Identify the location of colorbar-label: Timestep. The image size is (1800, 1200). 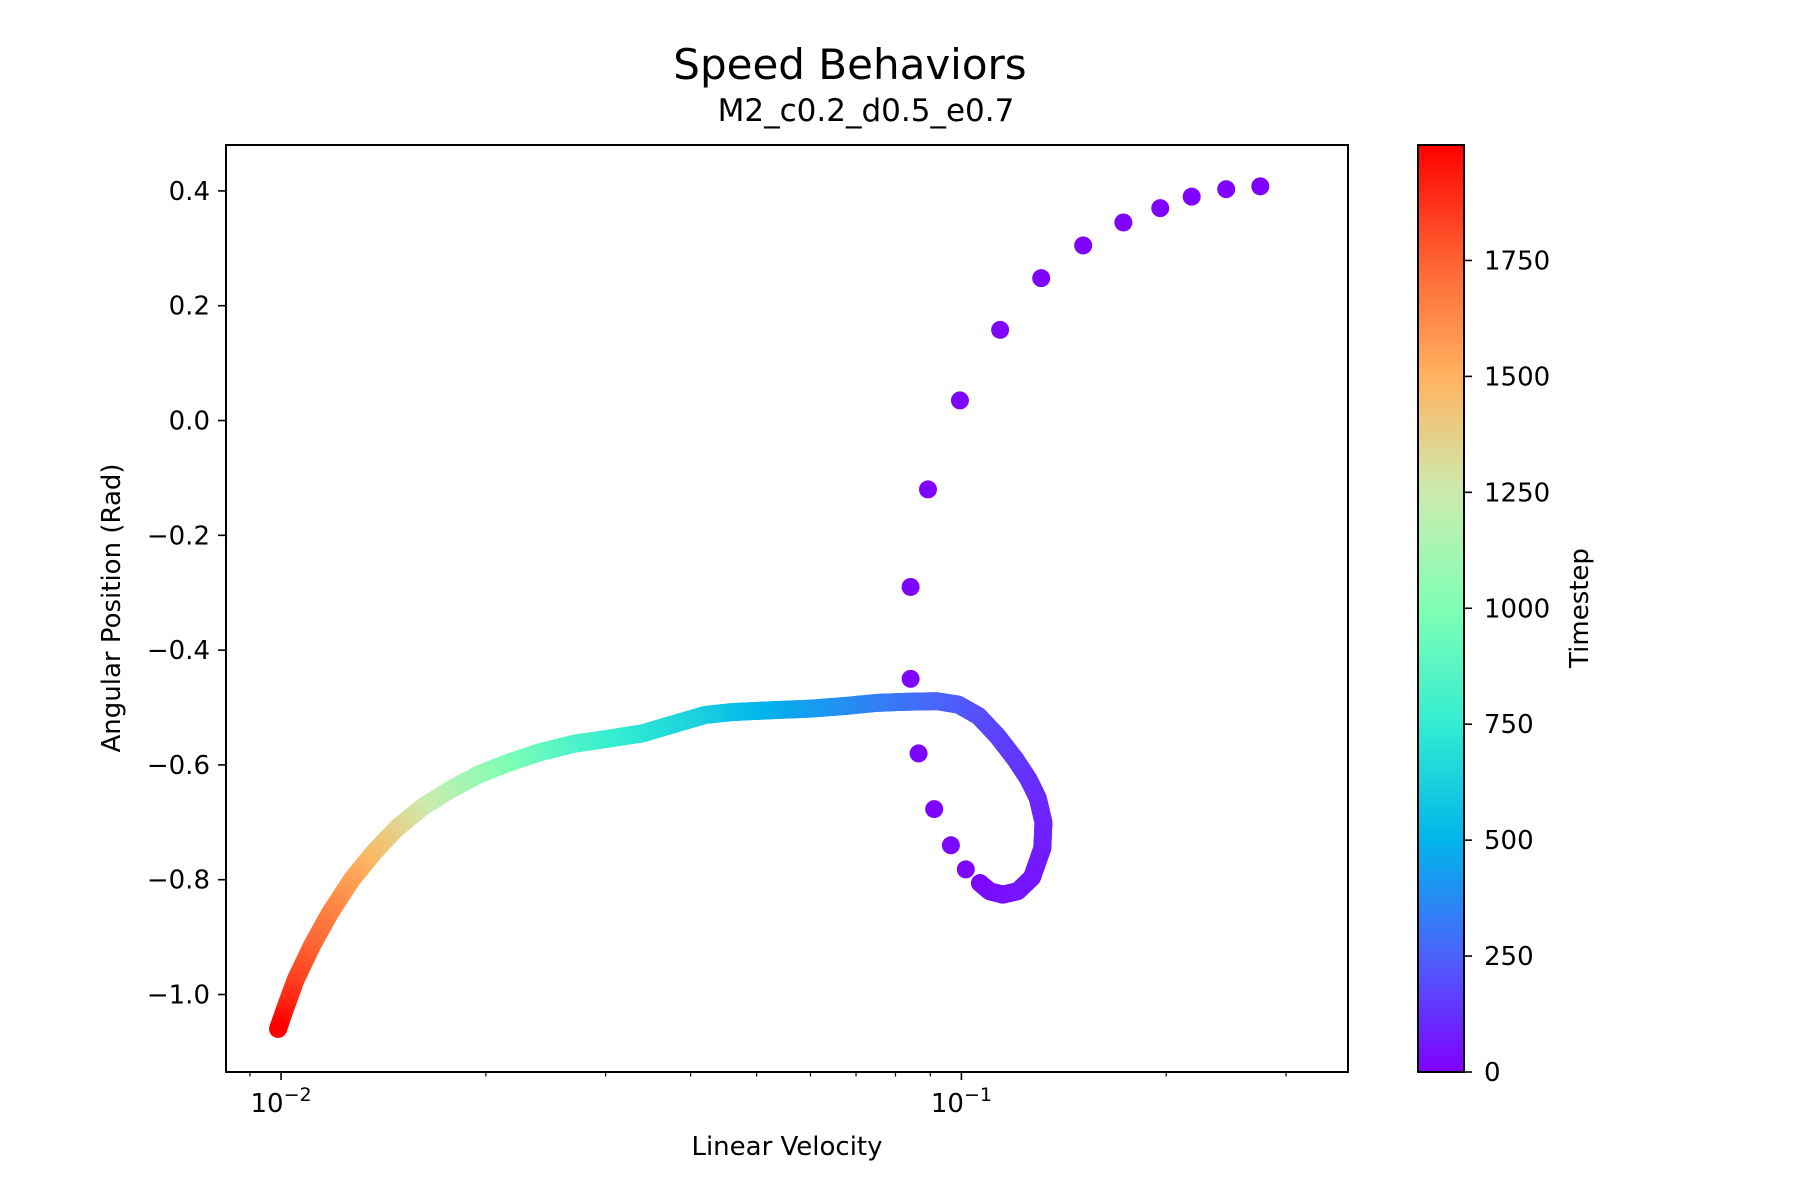
(1580, 608).